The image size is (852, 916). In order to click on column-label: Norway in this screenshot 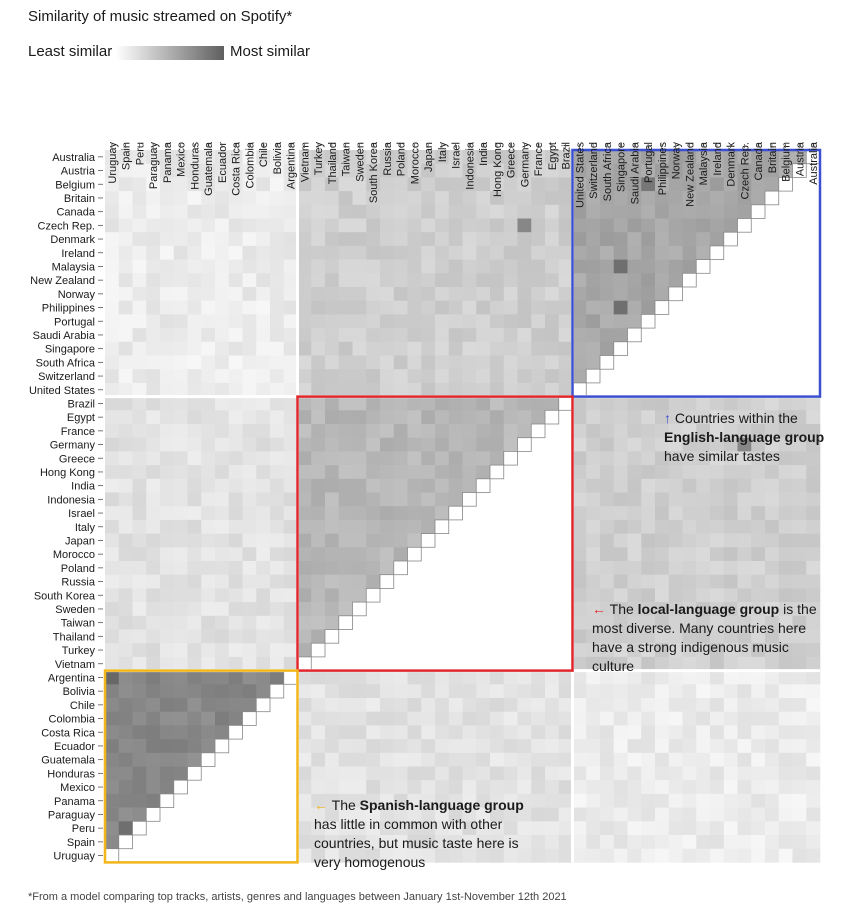, I will do `click(677, 161)`.